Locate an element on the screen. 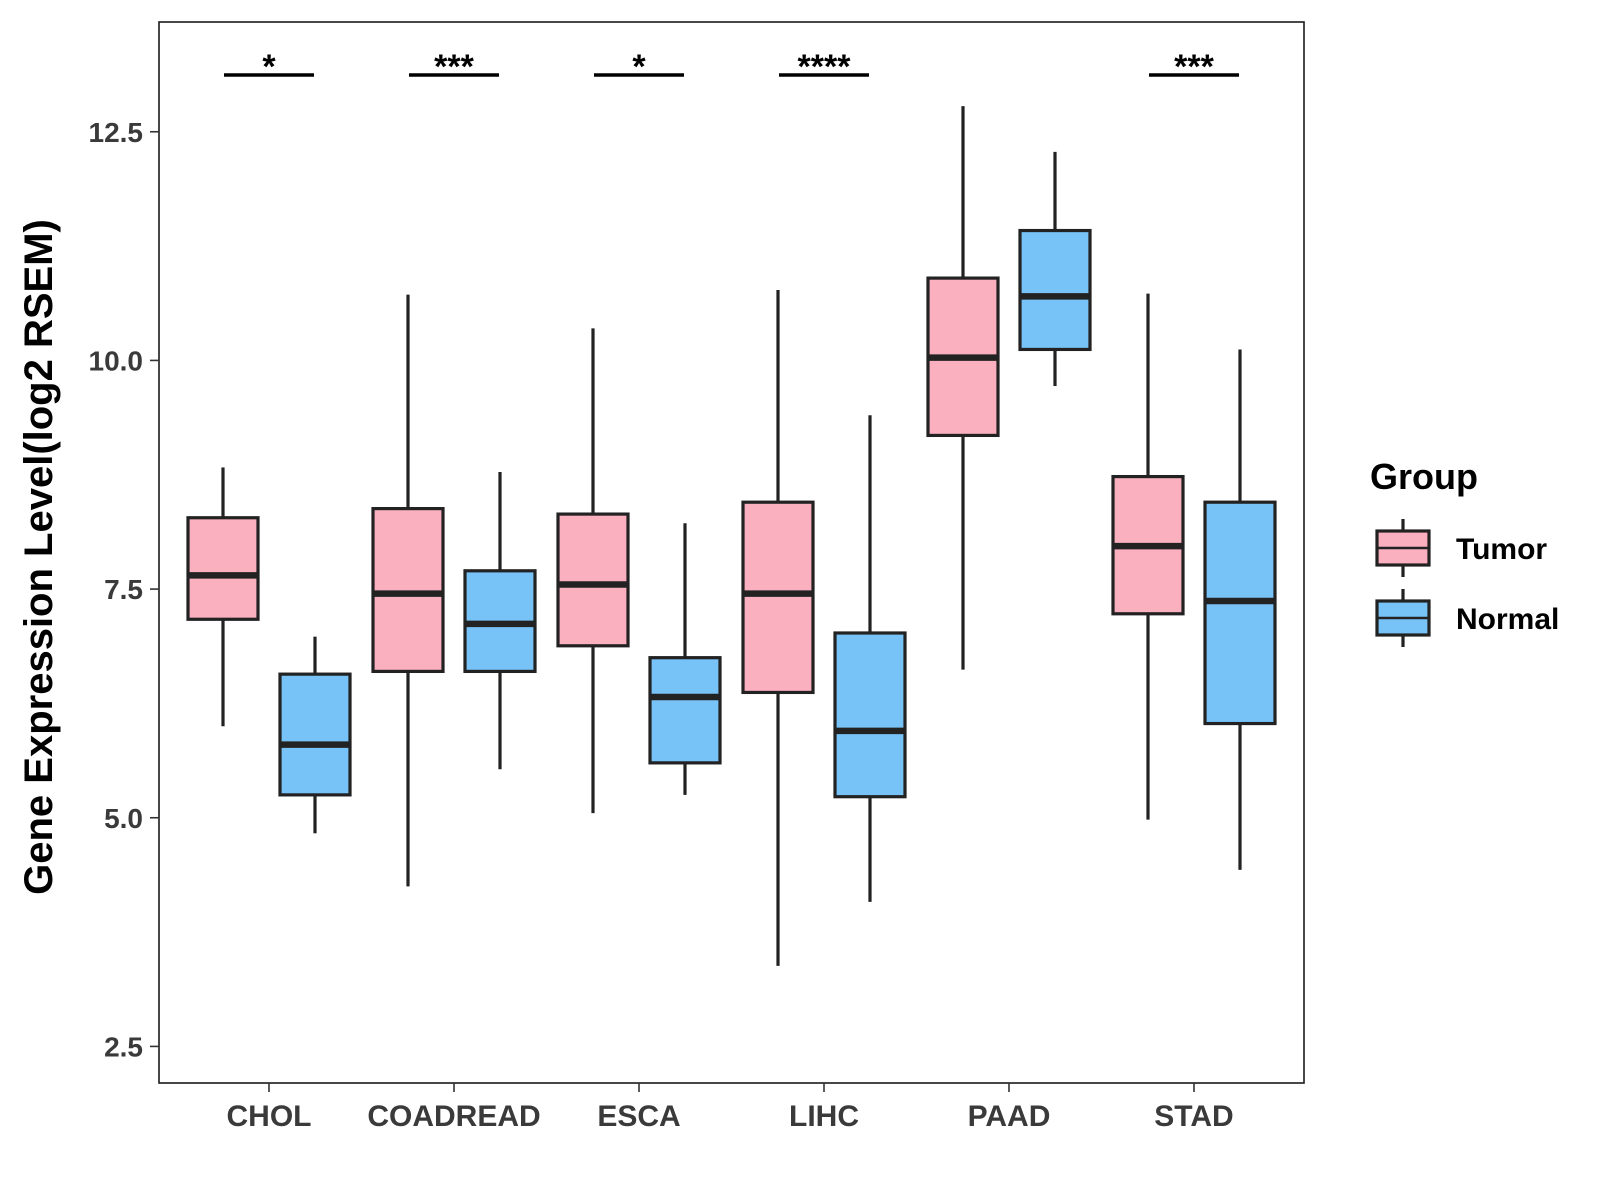 The image size is (1600, 1200). significance-label: **** is located at coordinates (825, 67).